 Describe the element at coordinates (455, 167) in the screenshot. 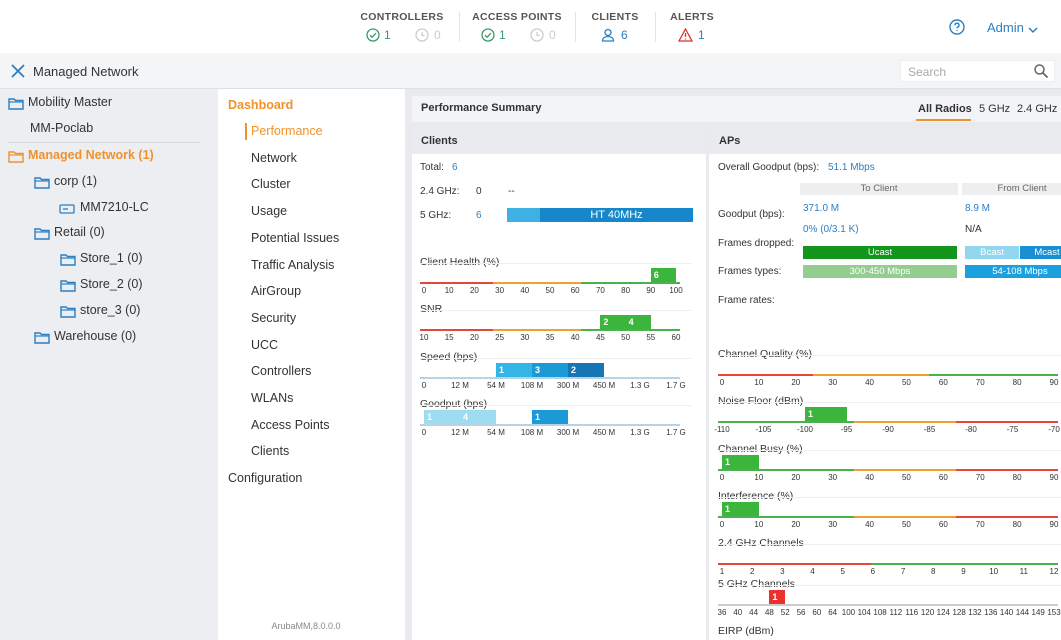

I see `row-value: 6` at that location.